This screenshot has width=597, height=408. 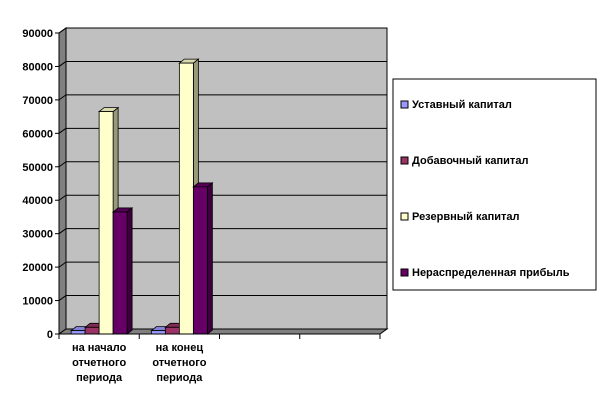 I want to click on x-category-label: на конец, so click(x=180, y=348).